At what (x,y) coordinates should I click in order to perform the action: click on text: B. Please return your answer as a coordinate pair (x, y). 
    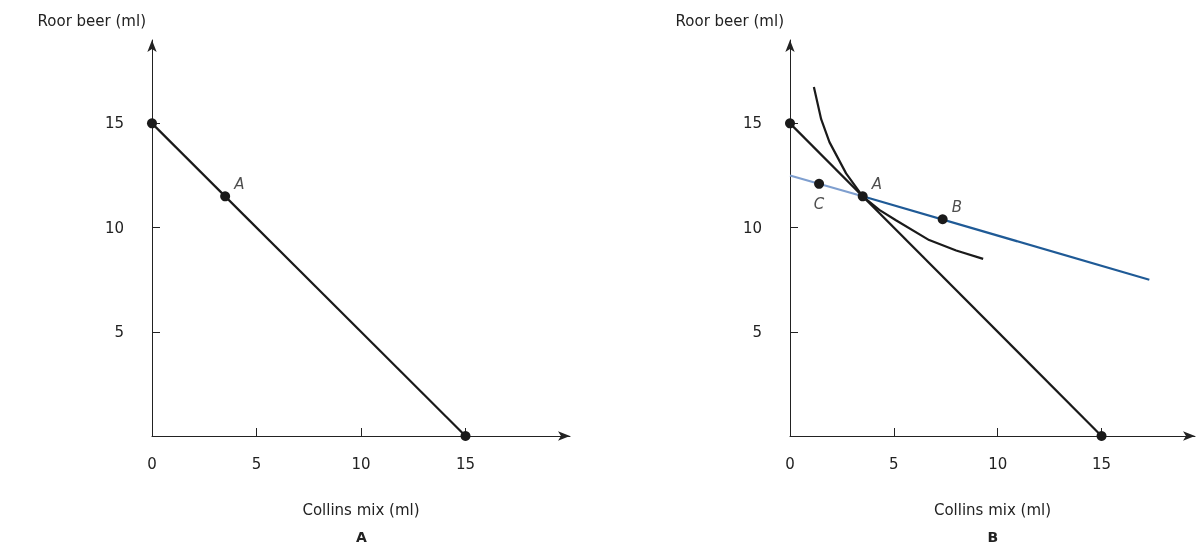
    Looking at the image, I should click on (993, 537).